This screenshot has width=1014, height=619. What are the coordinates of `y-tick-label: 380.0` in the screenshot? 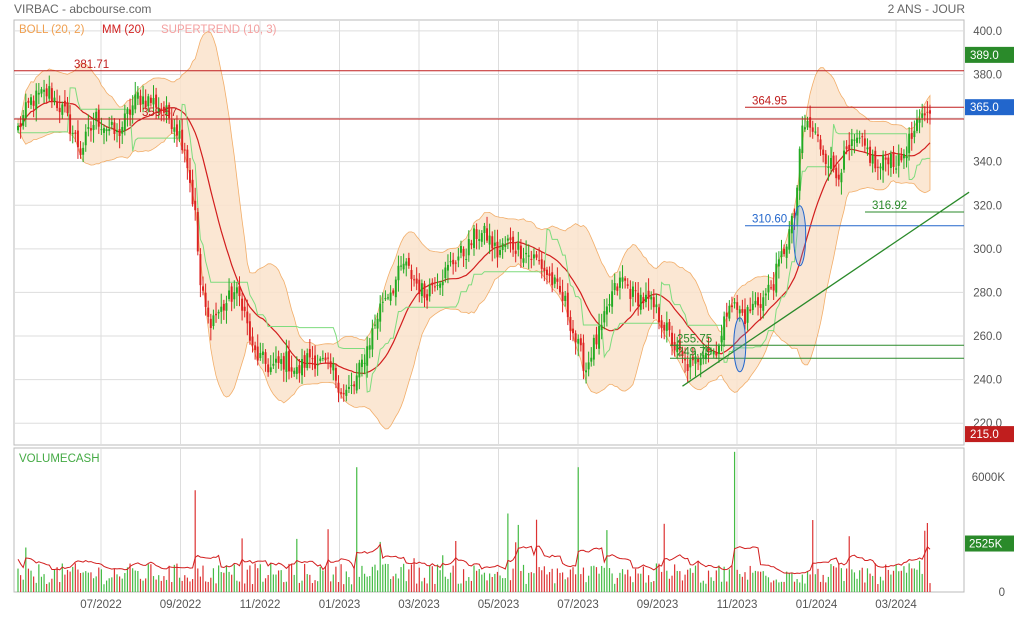 It's located at (987, 75).